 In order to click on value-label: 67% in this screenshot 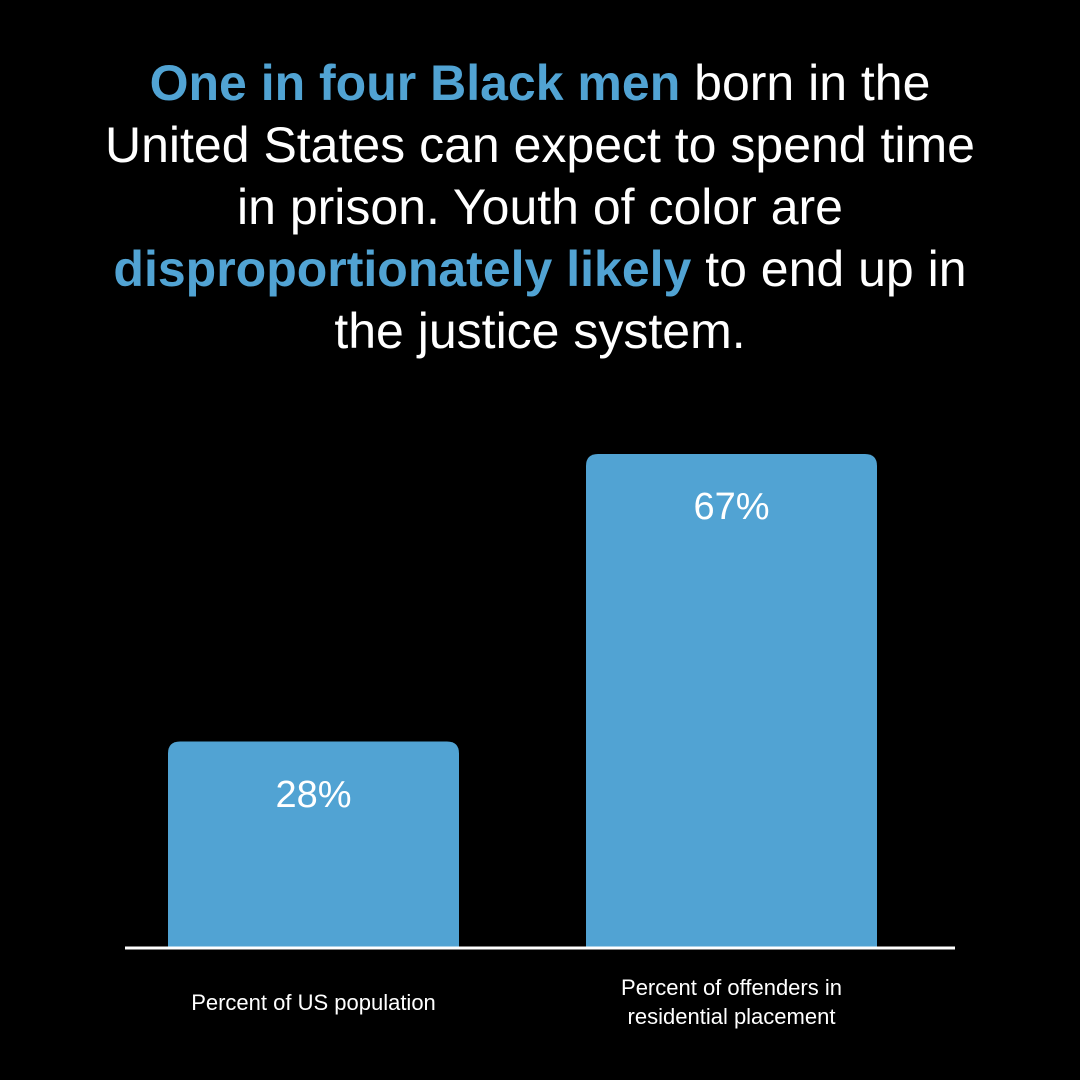, I will do `click(731, 507)`.